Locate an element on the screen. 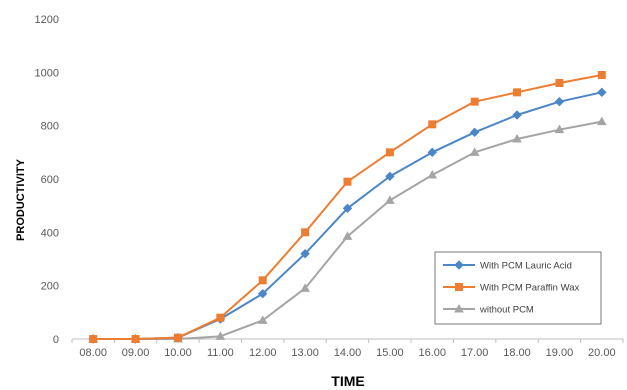 This screenshot has width=627, height=390. x-tick-label: 09.00 is located at coordinates (136, 353).